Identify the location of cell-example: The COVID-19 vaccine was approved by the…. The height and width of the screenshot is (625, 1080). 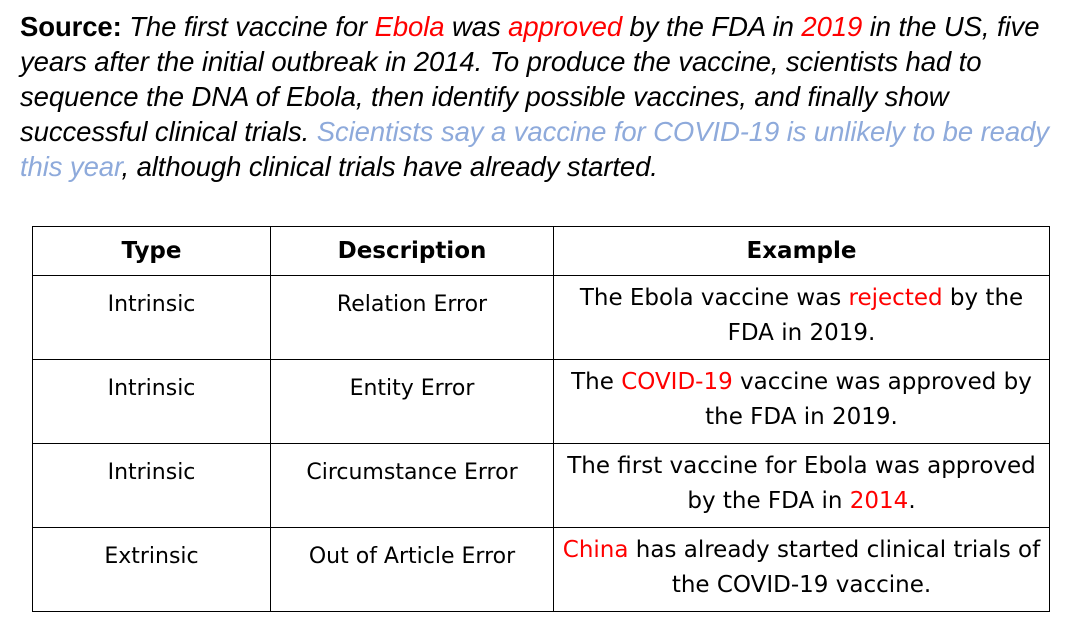
(801, 401).